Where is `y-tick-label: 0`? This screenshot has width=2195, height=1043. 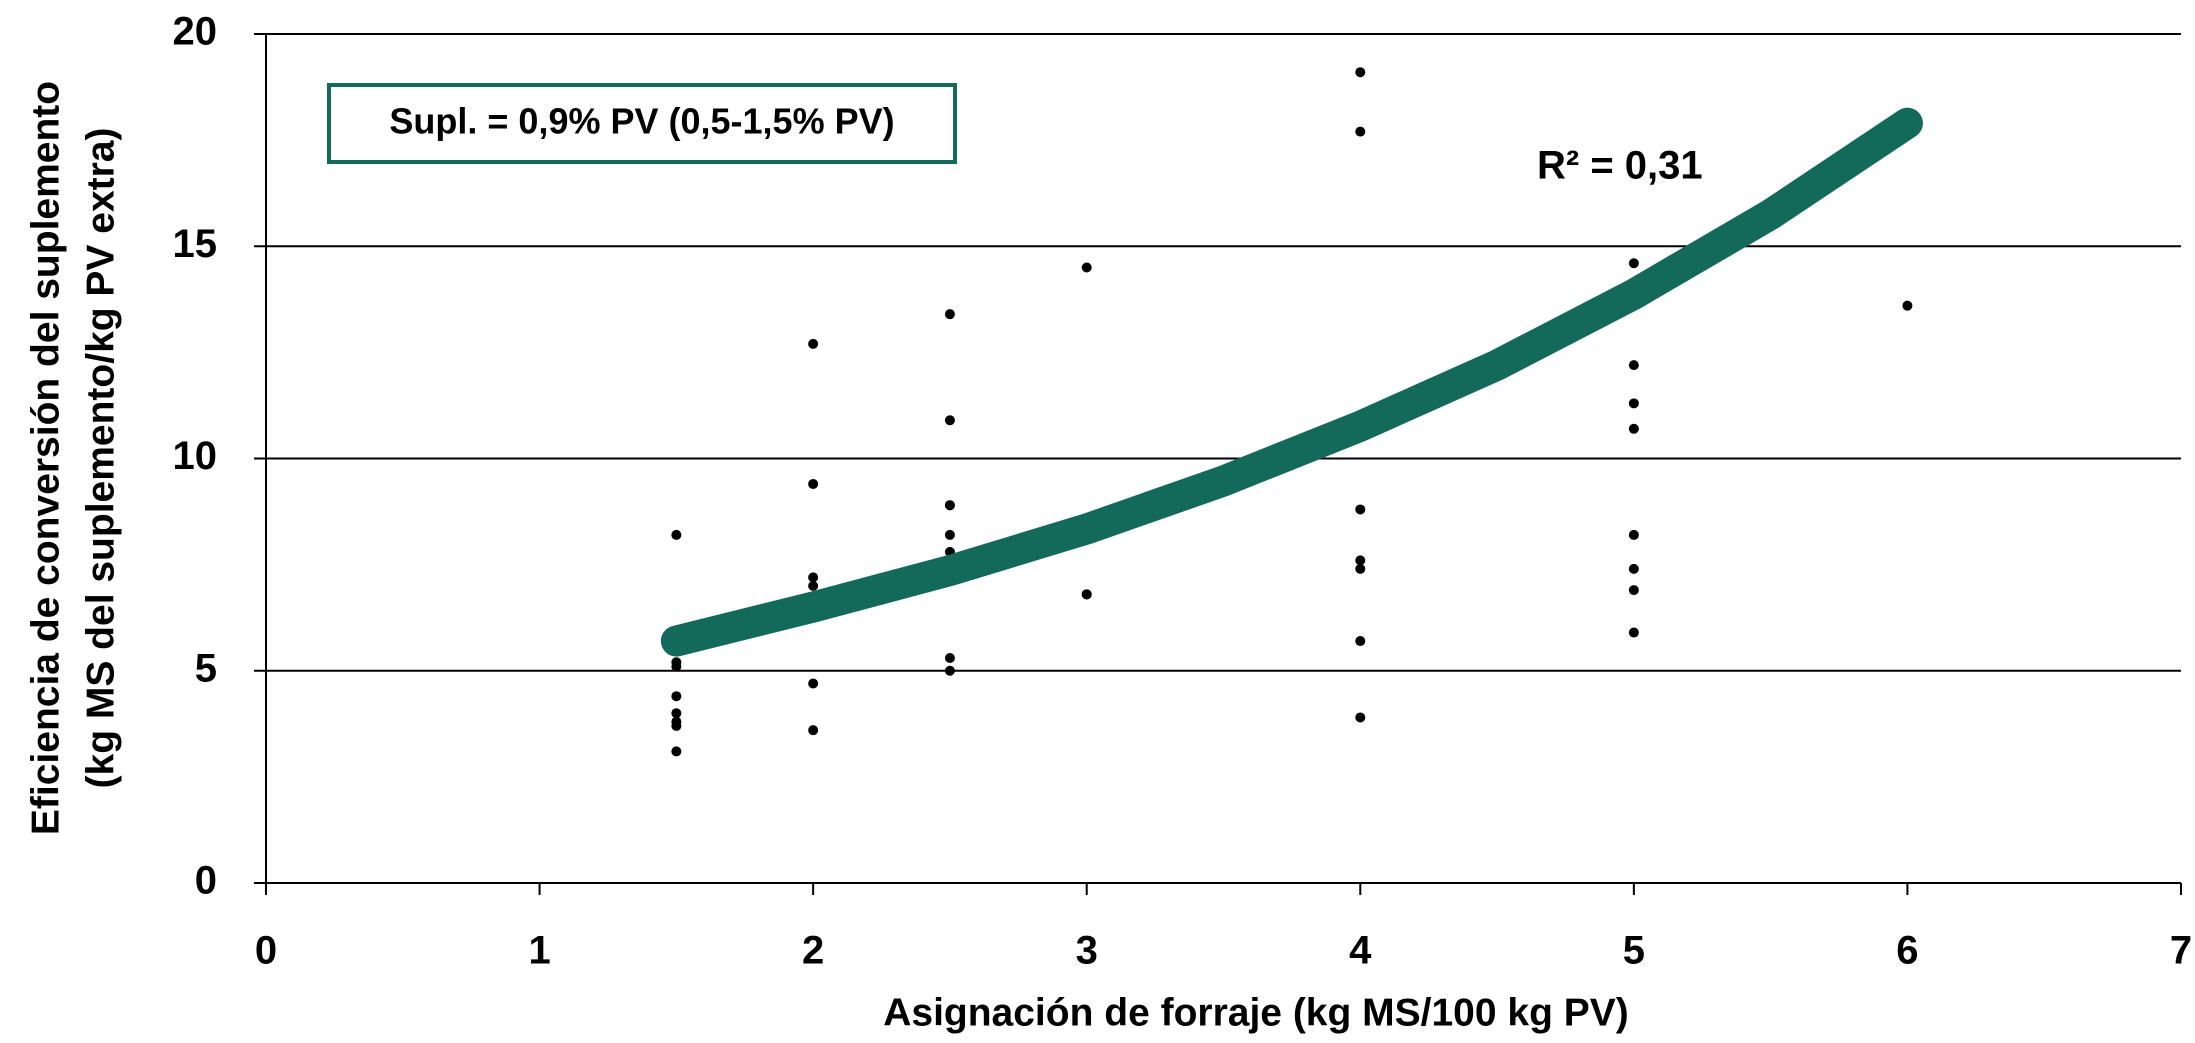 y-tick-label: 0 is located at coordinates (206, 881).